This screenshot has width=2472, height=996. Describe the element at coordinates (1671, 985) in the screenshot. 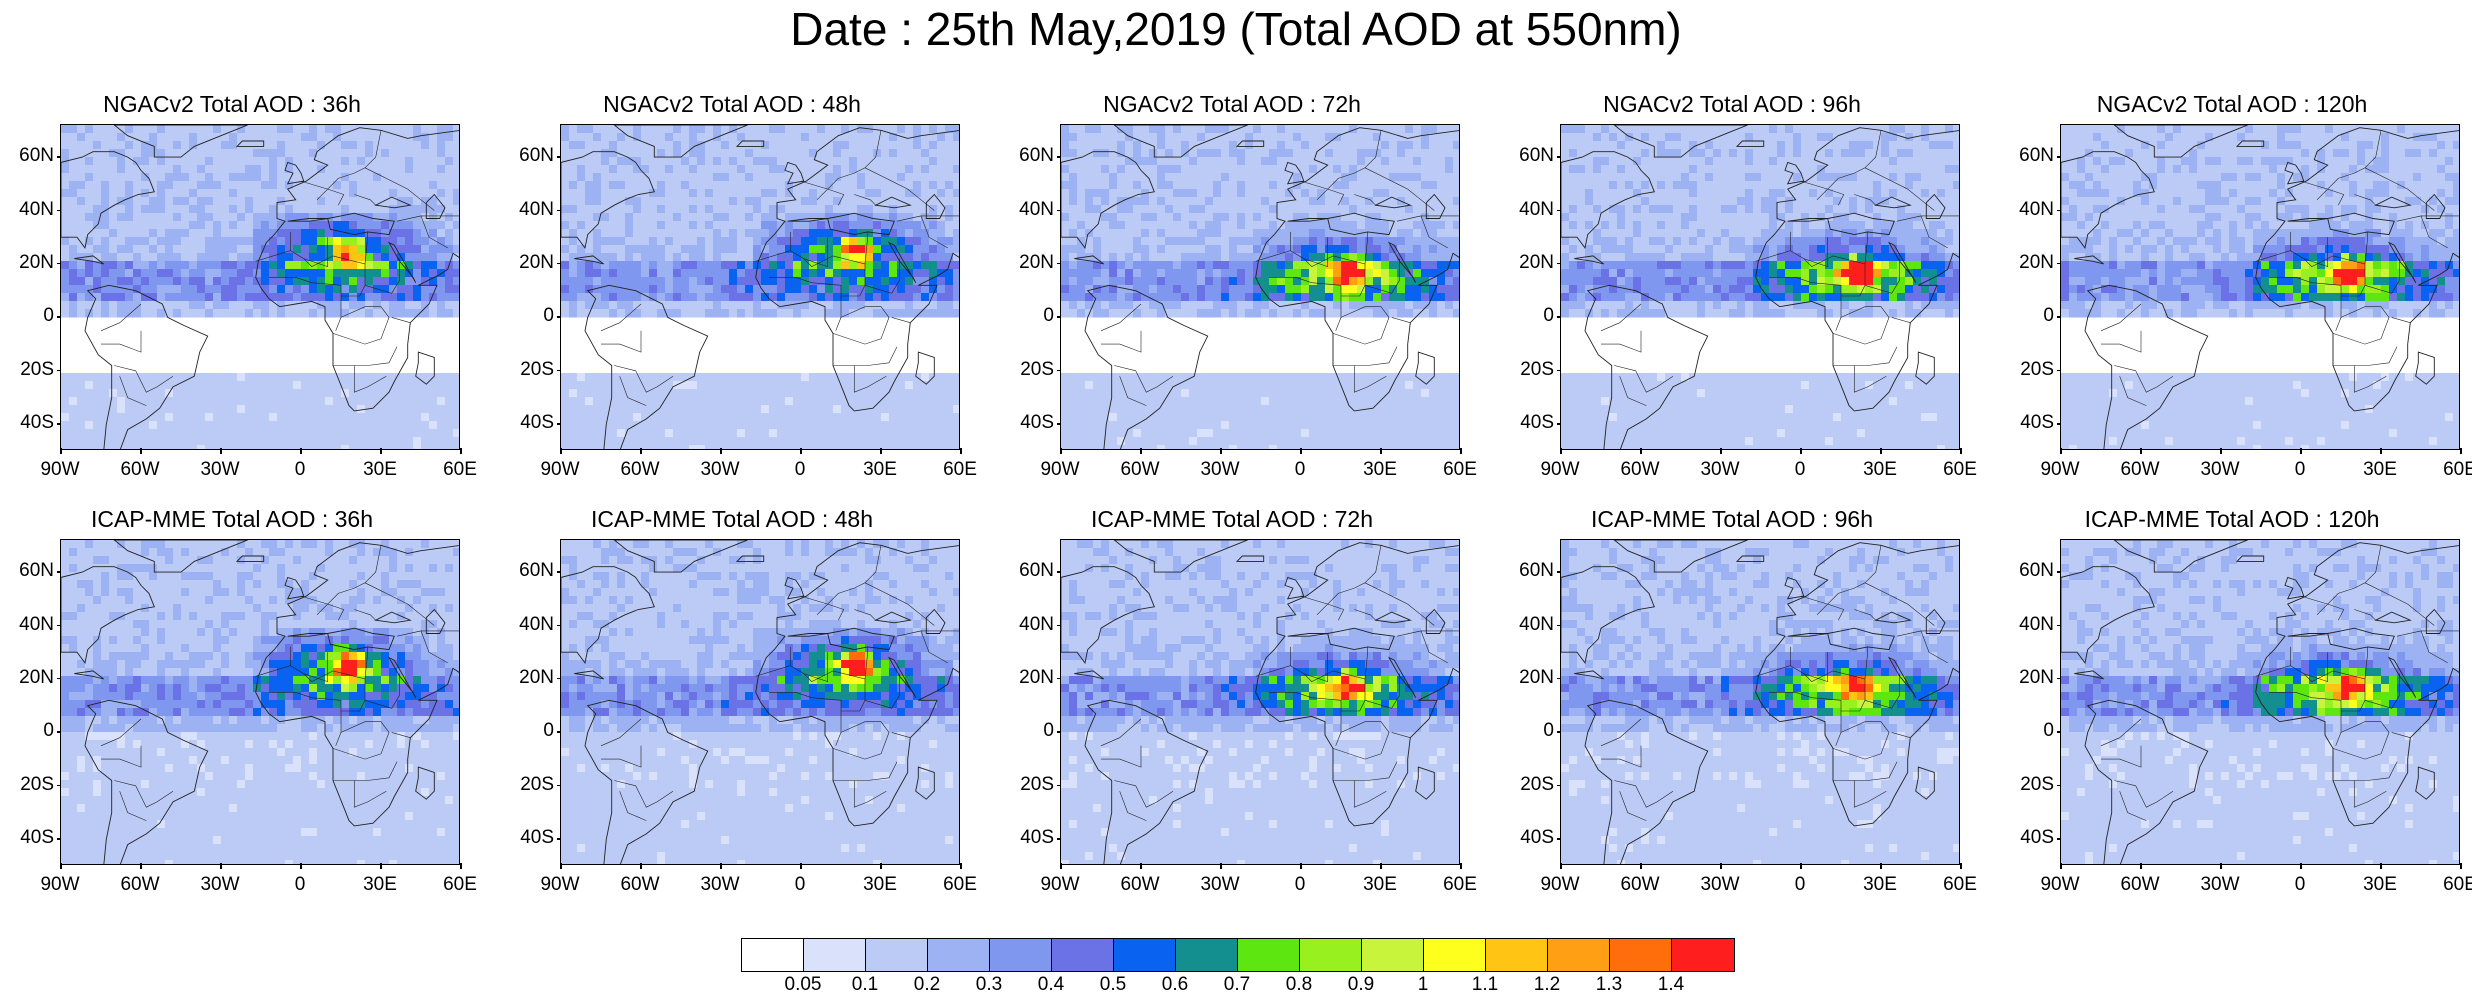

I see `colorbar-label: 1.4` at that location.